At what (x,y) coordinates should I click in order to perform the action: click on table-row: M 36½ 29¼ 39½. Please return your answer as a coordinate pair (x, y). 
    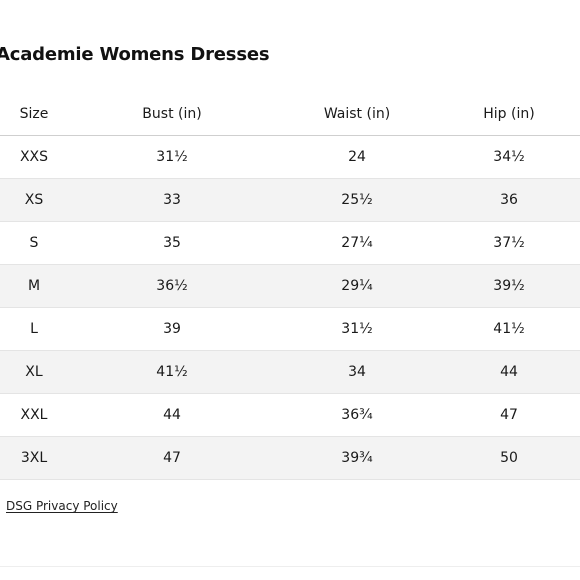
    Looking at the image, I should click on (290, 286).